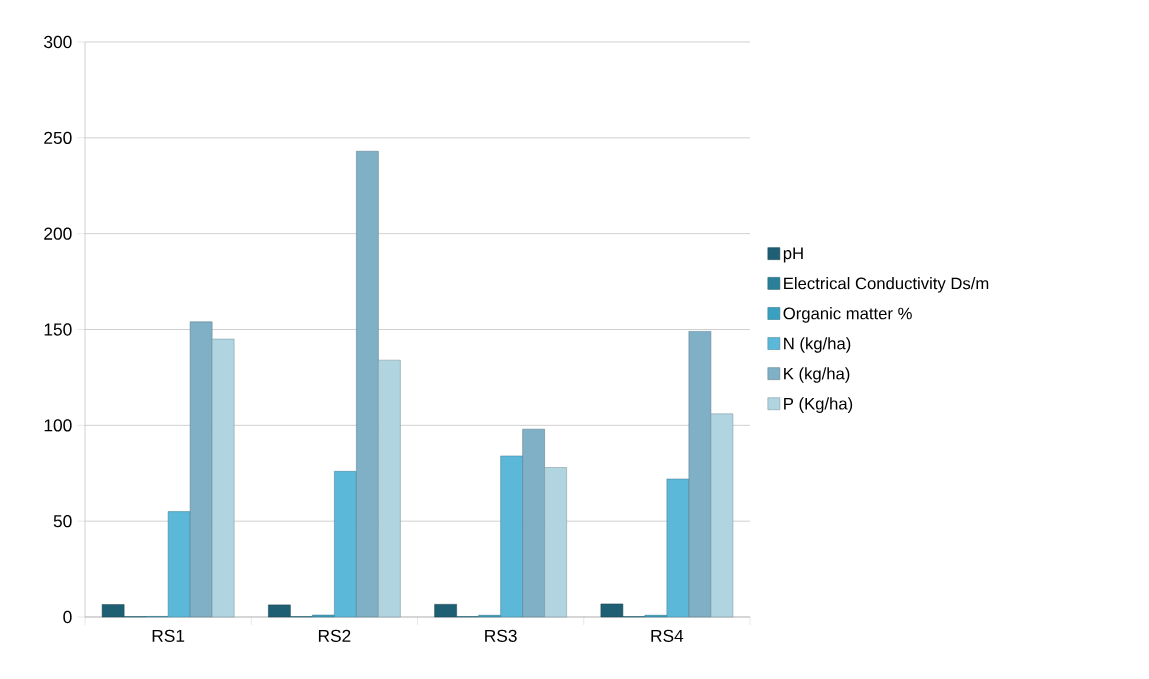 Image resolution: width=1149 pixels, height=679 pixels. Describe the element at coordinates (334, 635) in the screenshot. I see `x-tick-label: RS2` at that location.